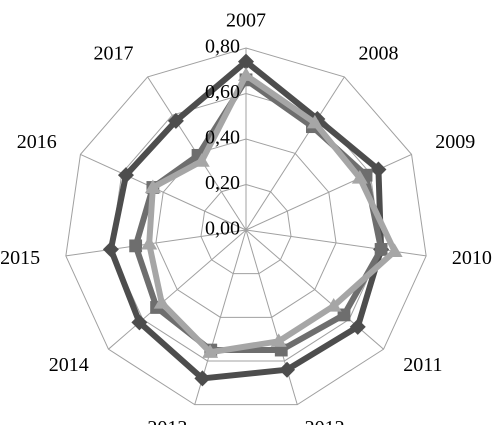 The width and height of the screenshot is (492, 425). Describe the element at coordinates (378, 54) in the screenshot. I see `category-label: 2008` at that location.